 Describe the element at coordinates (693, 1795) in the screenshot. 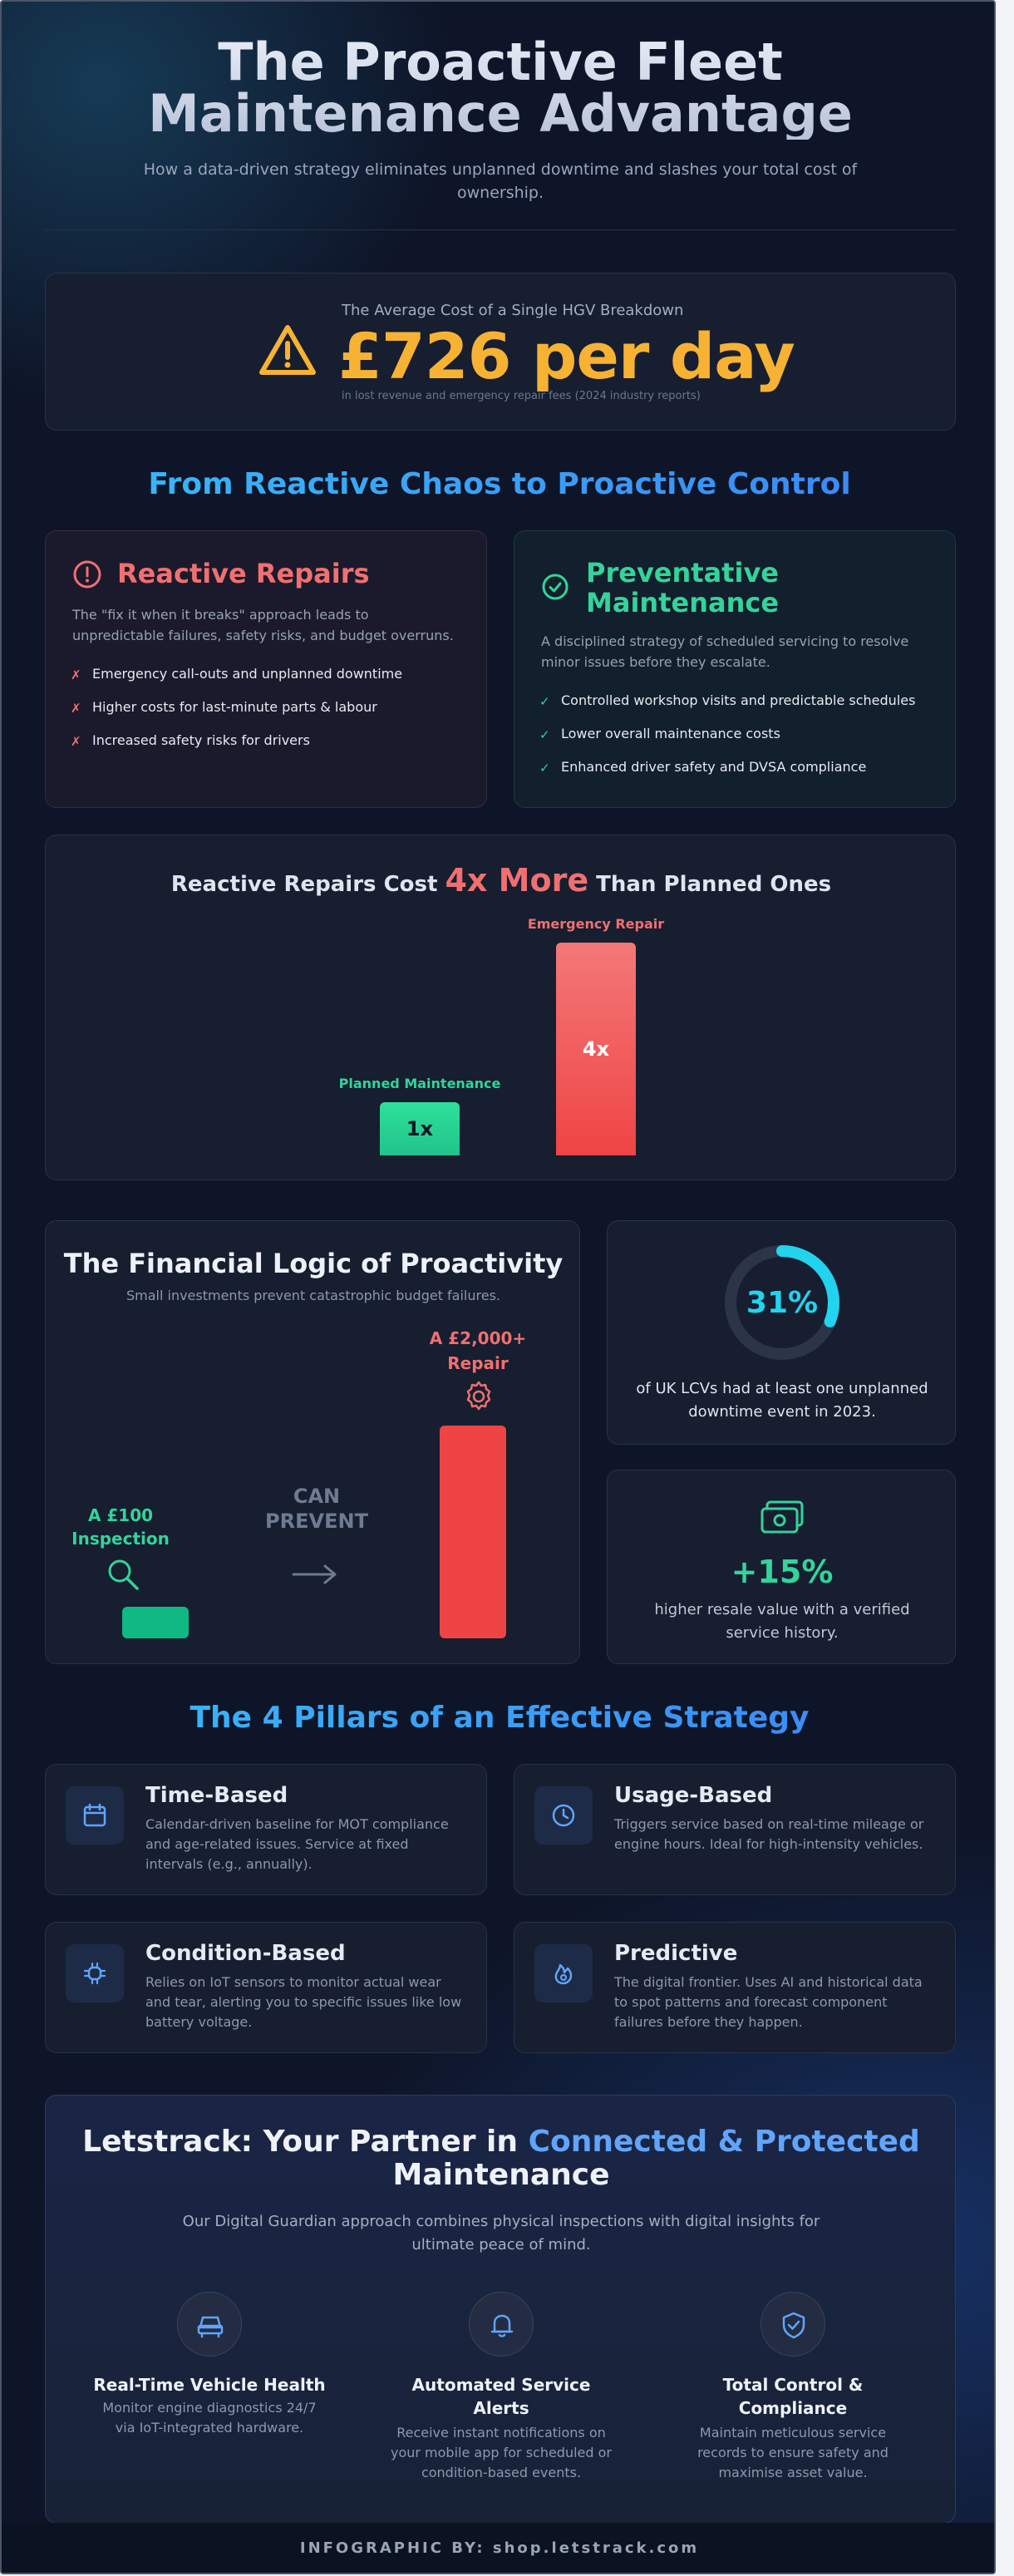

I see `pillar-title: Usage-Based` at that location.